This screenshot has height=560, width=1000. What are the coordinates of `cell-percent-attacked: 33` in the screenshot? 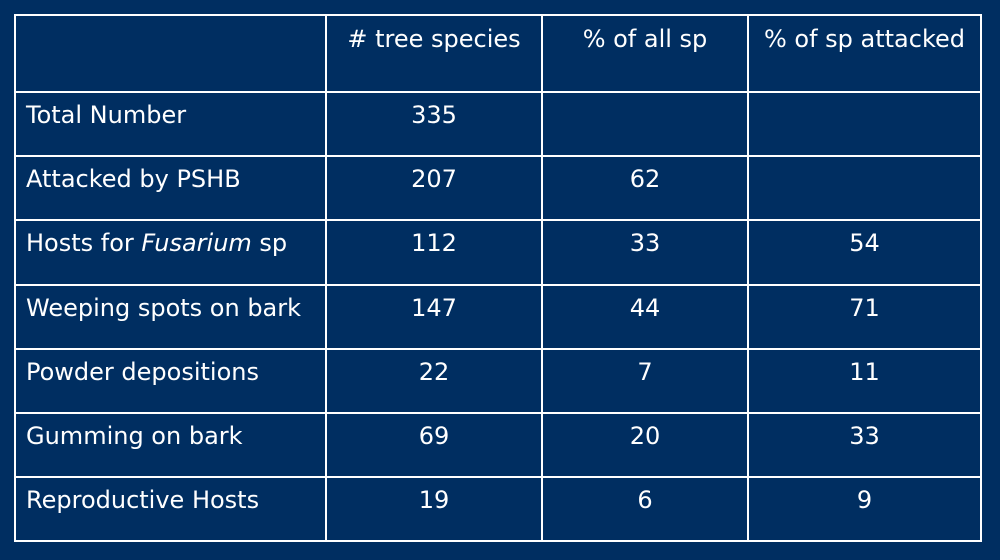 It's located at (863, 445).